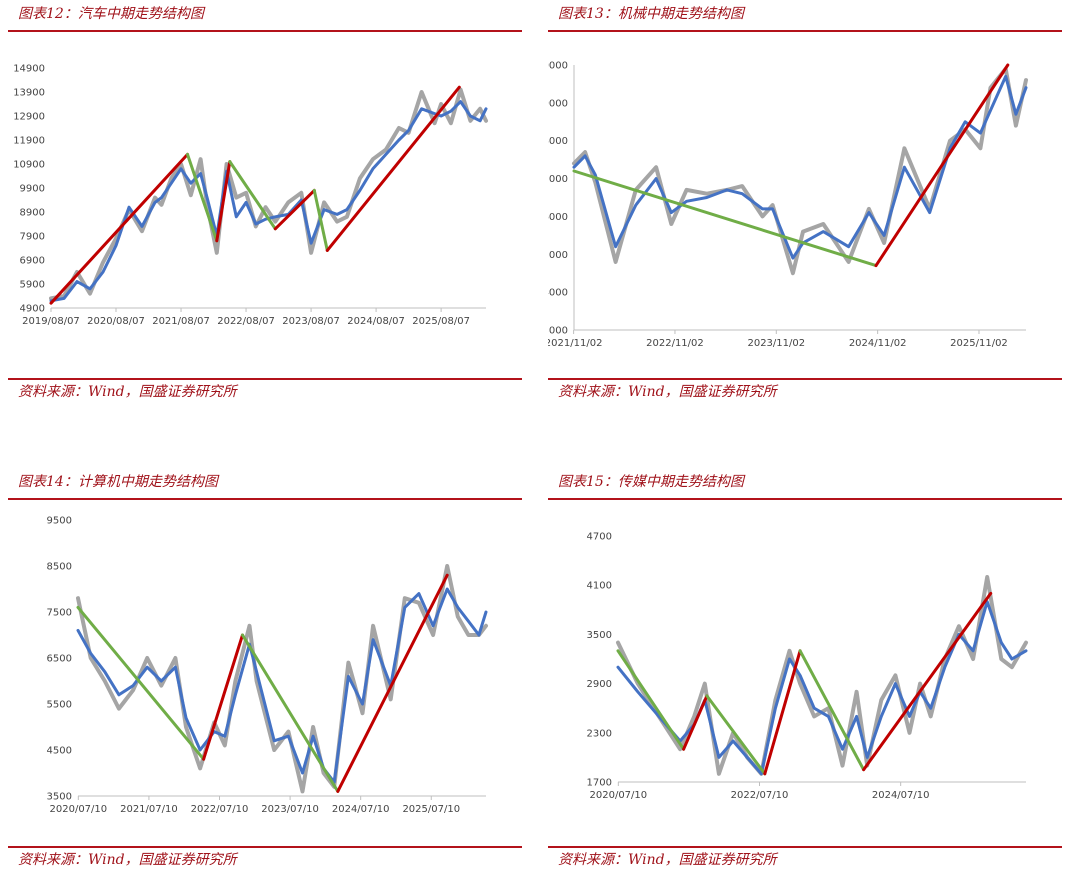 This screenshot has width=1065, height=872. Describe the element at coordinates (29, 117) in the screenshot. I see `y-tick-label: 12900` at that location.